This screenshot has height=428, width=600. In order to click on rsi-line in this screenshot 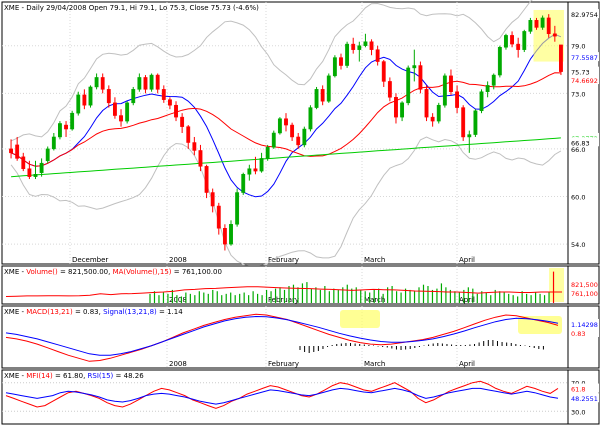, I will do `click(282, 396)`.